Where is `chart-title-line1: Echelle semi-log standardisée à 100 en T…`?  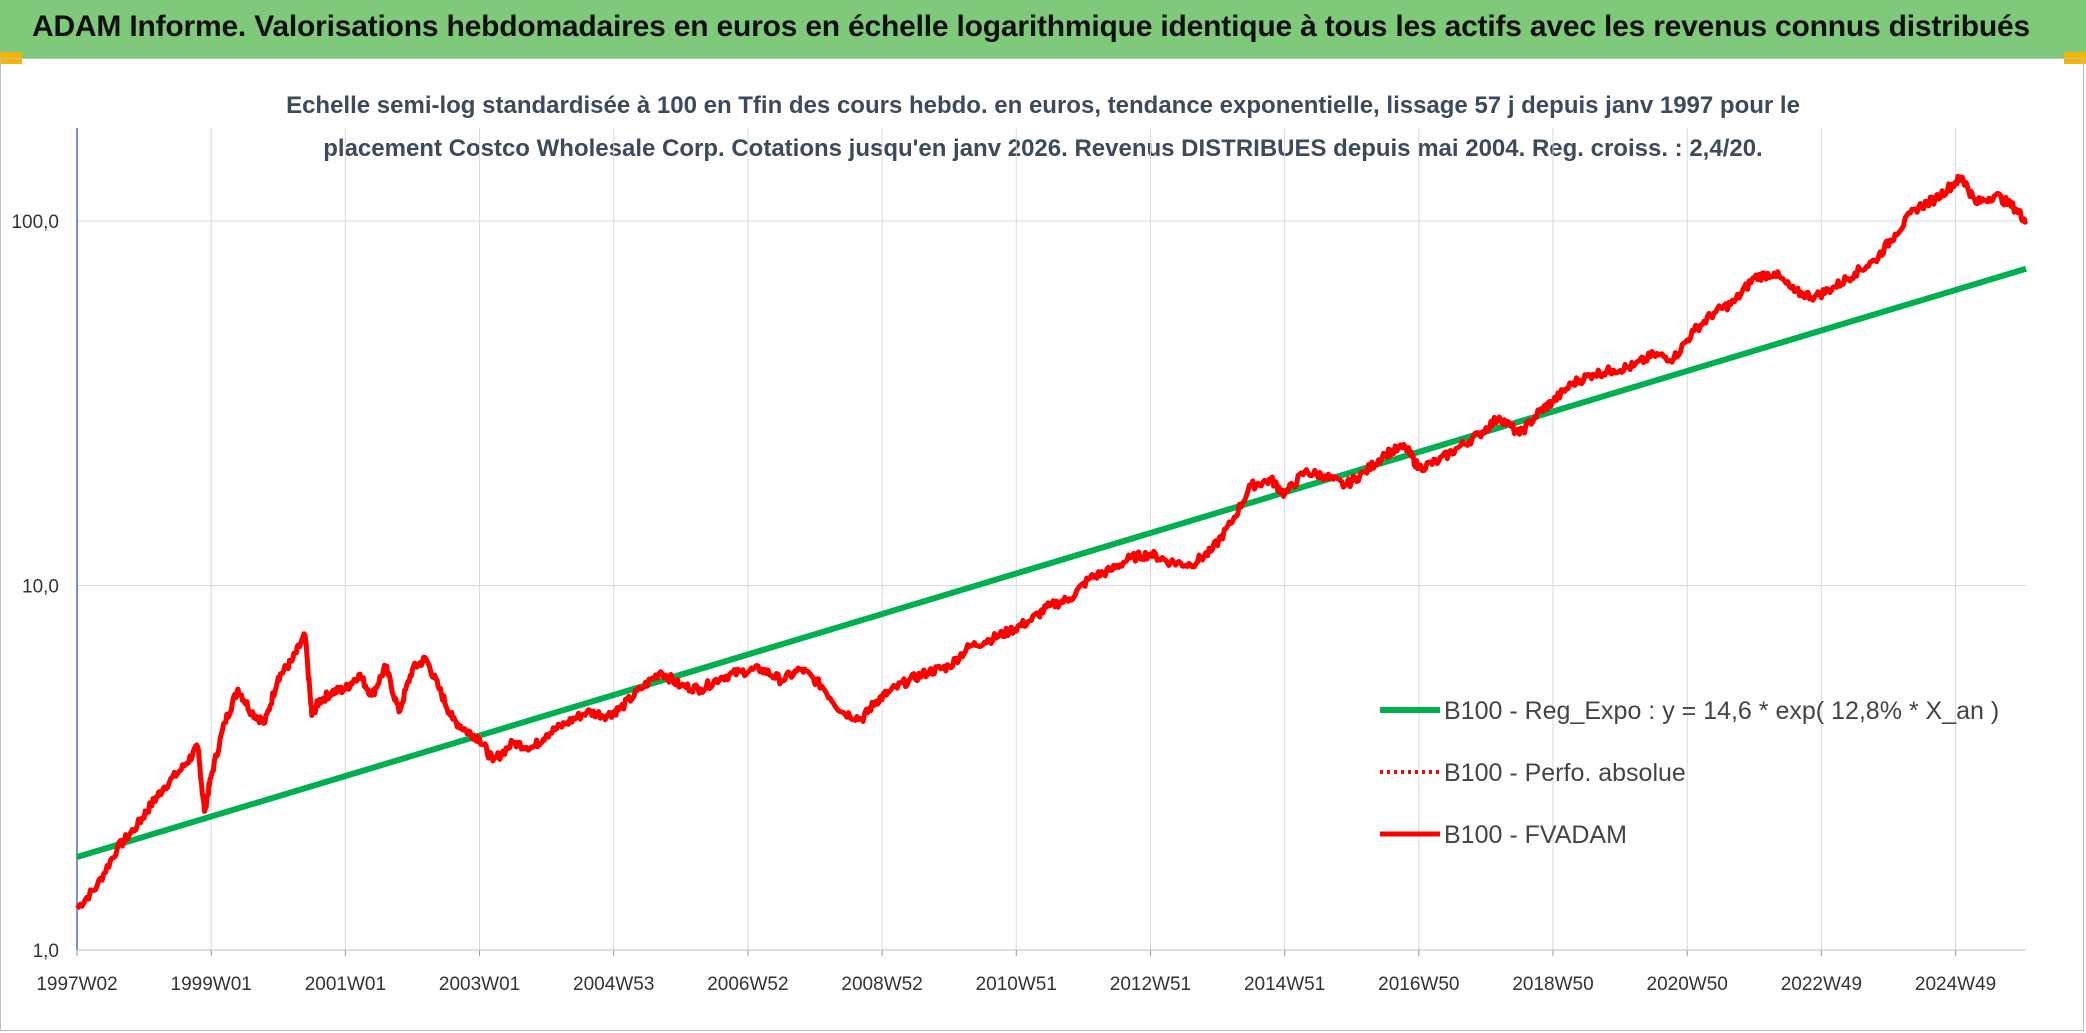
chart-title-line1: Echelle semi-log standardisée à 100 en T… is located at coordinates (1043, 105).